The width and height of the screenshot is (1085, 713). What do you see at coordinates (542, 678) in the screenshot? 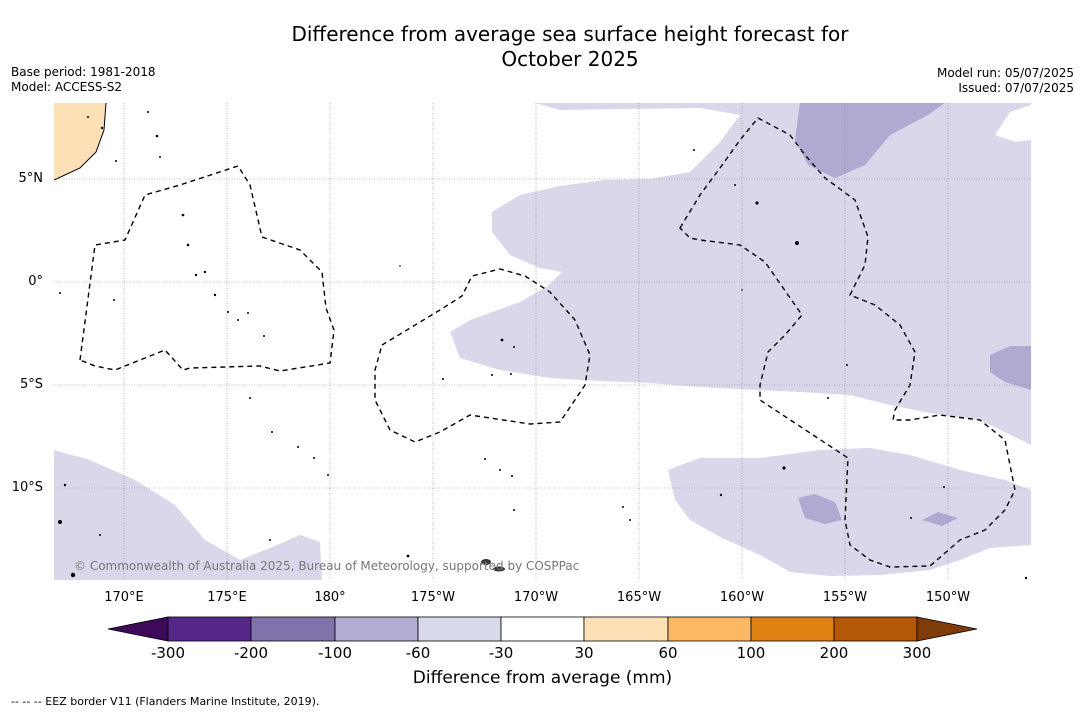
I see `colorbar-title: Difference from average (mm)` at bounding box center [542, 678].